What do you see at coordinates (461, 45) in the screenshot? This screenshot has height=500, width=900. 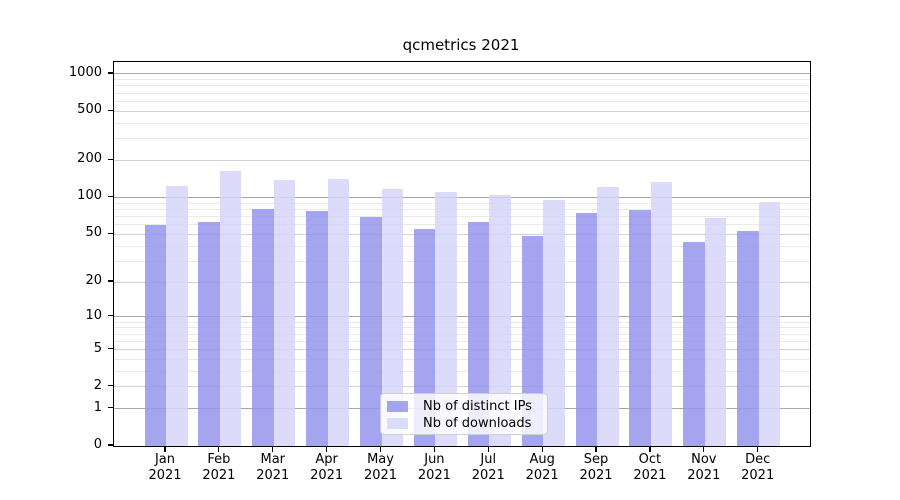 I see `chart-title: qcmetrics 2021` at bounding box center [461, 45].